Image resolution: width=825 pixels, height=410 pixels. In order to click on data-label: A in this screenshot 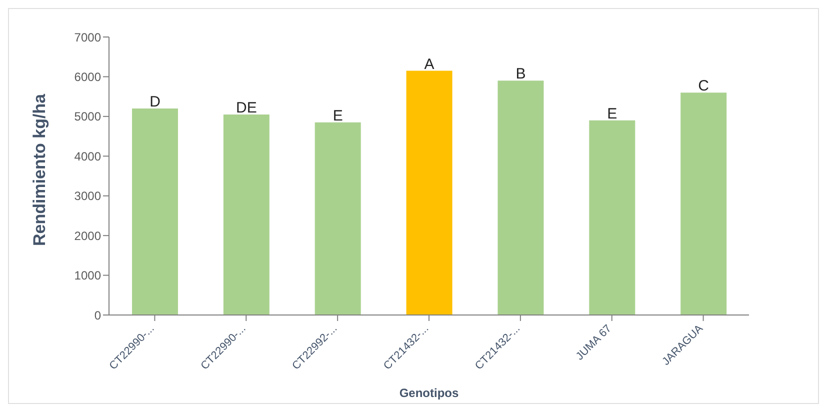, I will do `click(429, 64)`.